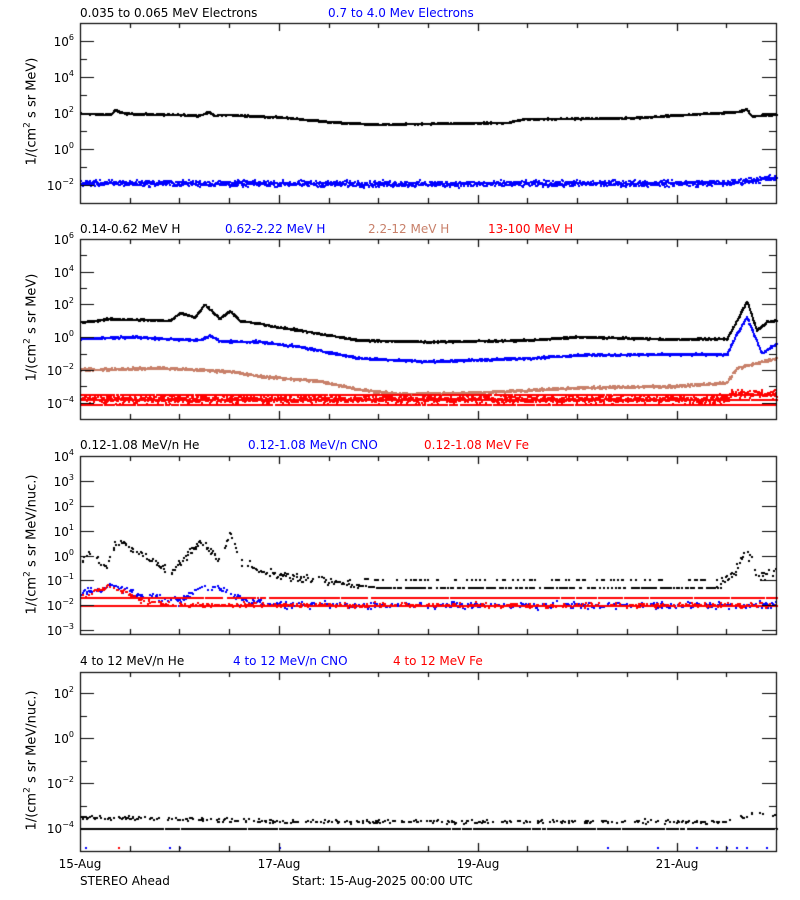 The width and height of the screenshot is (800, 900). Describe the element at coordinates (63, 480) in the screenshot. I see `y-tick-label: 10³` at that location.